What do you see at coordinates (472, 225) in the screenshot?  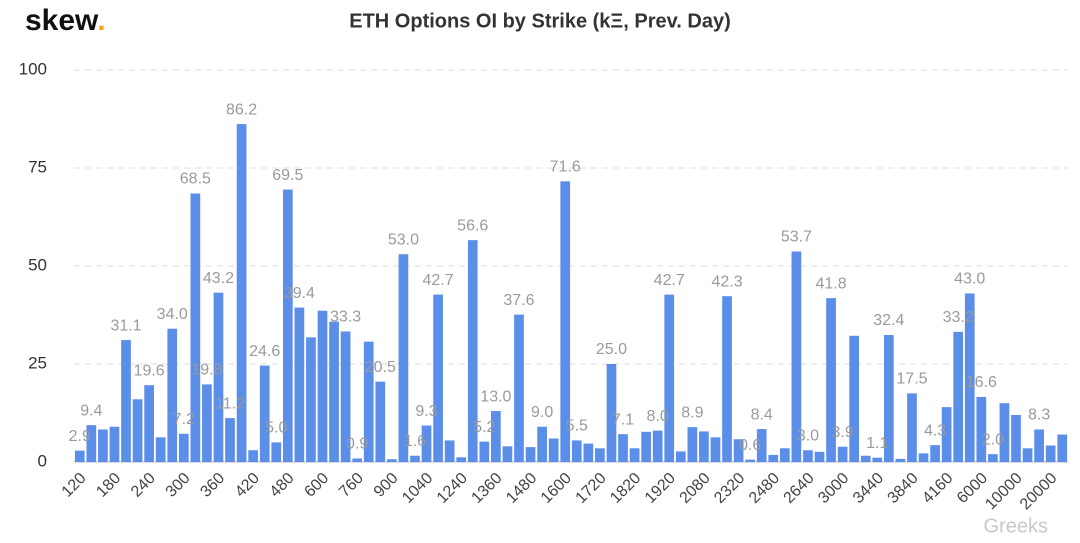 I see `value-label: 56.6` at bounding box center [472, 225].